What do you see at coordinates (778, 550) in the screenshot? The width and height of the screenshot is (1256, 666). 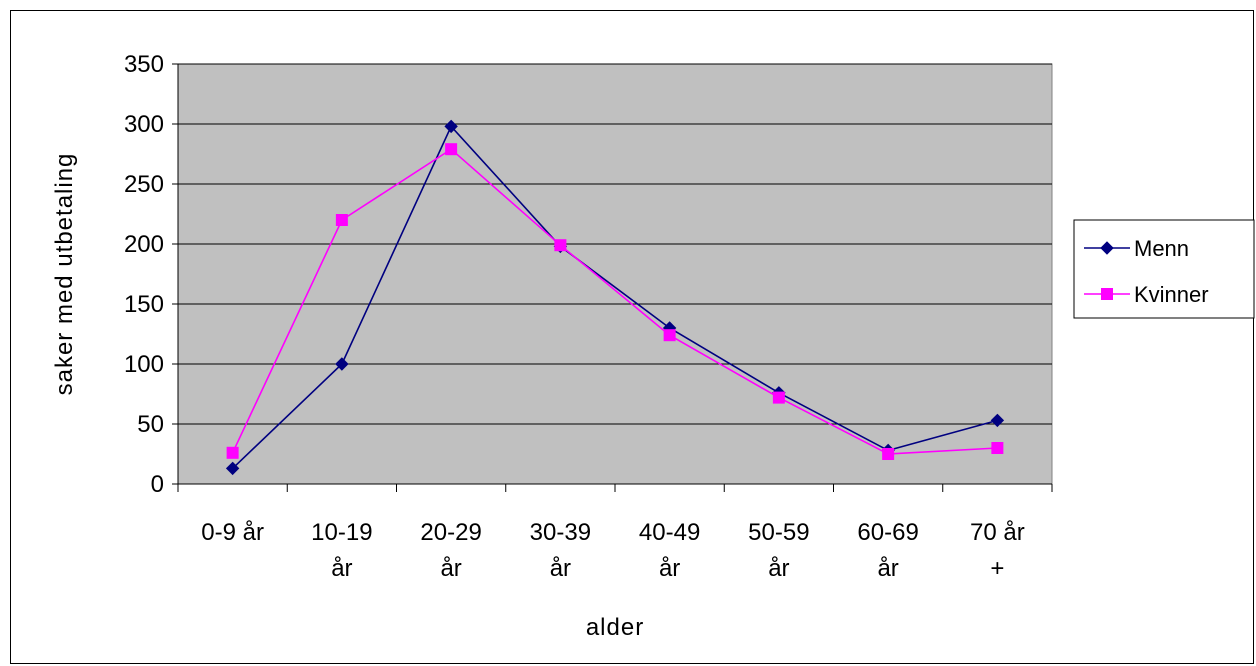 I see `x-tick-label: 50-59 år` at bounding box center [778, 550].